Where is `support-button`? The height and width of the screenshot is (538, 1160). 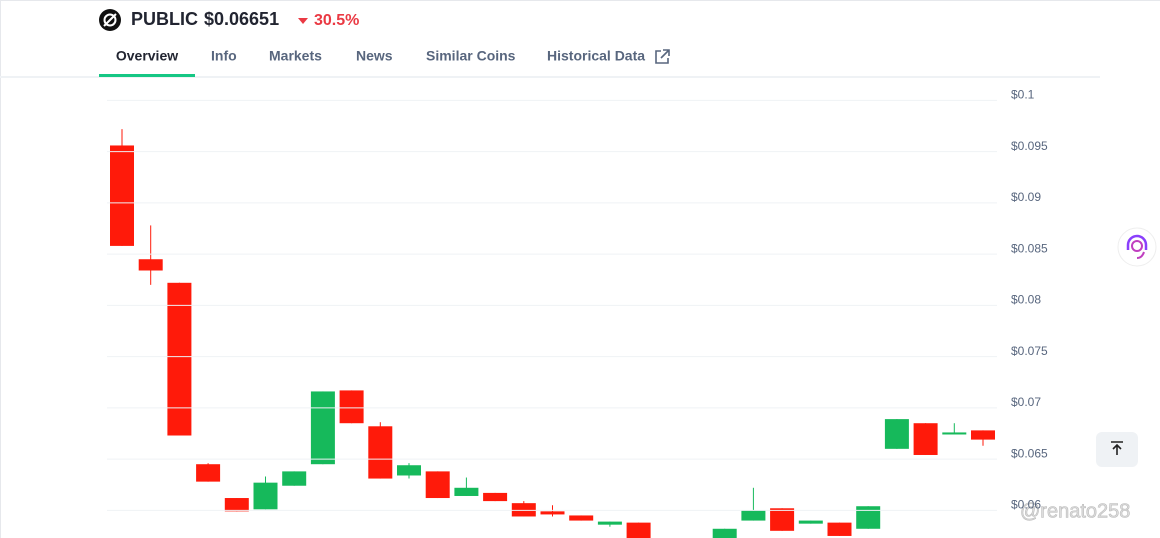 support-button is located at coordinates (1137, 247).